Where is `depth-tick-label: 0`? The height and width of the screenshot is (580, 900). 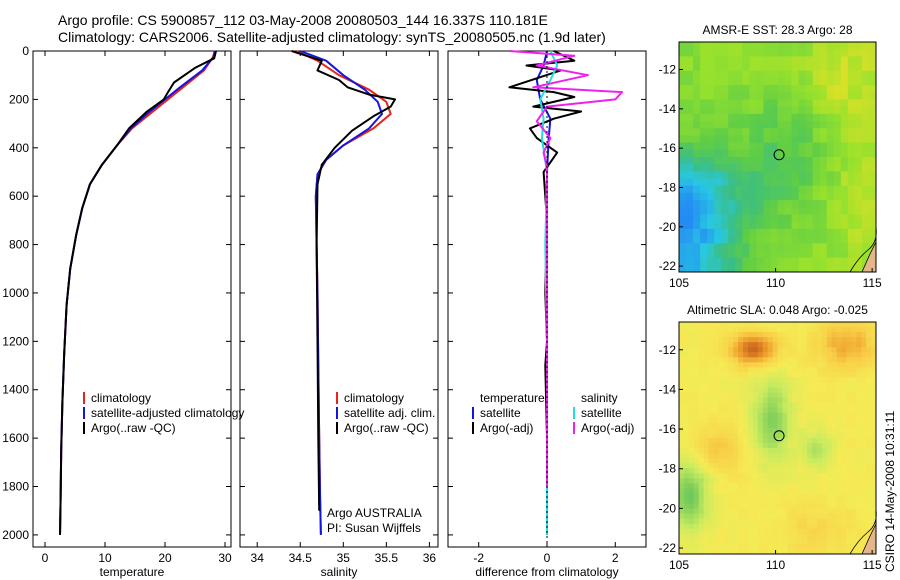 depth-tick-label: 0 is located at coordinates (25, 51).